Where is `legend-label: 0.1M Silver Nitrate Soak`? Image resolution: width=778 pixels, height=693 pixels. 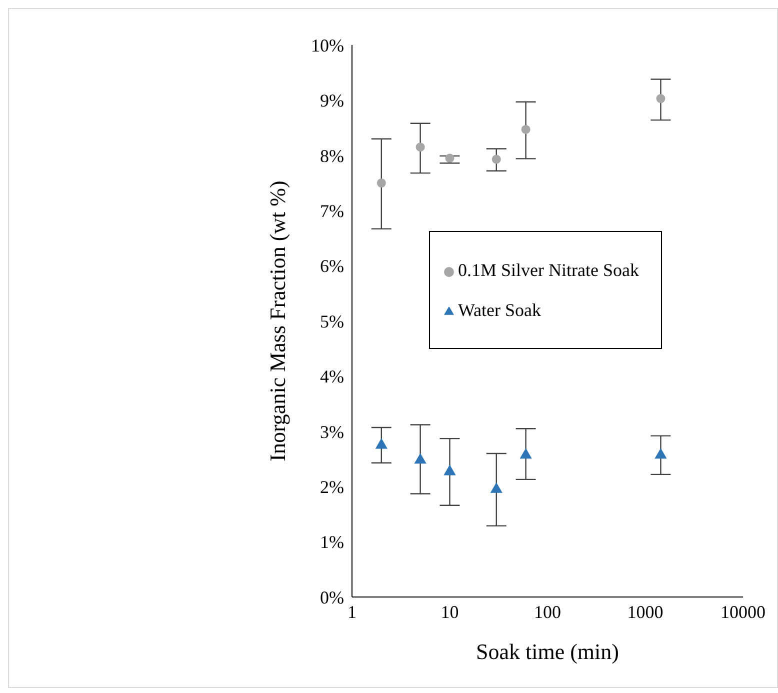 legend-label: 0.1M Silver Nitrate Soak is located at coordinates (548, 270).